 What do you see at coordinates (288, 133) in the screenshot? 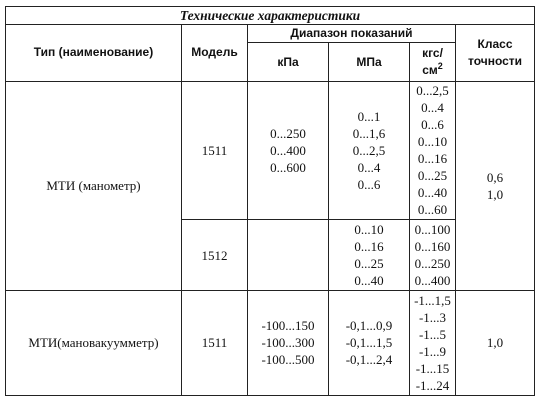
I see `value-kpa: 0...250` at bounding box center [288, 133].